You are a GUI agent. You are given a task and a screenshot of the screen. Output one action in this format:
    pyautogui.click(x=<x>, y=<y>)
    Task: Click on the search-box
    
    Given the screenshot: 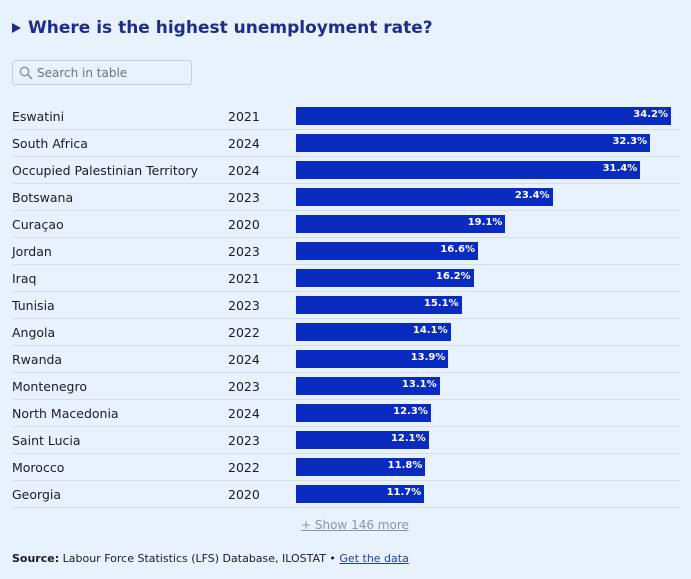 What is the action you would take?
    pyautogui.click(x=102, y=72)
    